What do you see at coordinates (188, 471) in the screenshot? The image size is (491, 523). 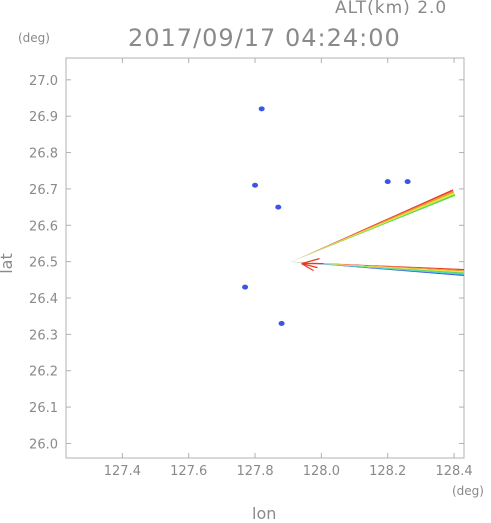 I see `x-tick-label: 127.6` at bounding box center [188, 471].